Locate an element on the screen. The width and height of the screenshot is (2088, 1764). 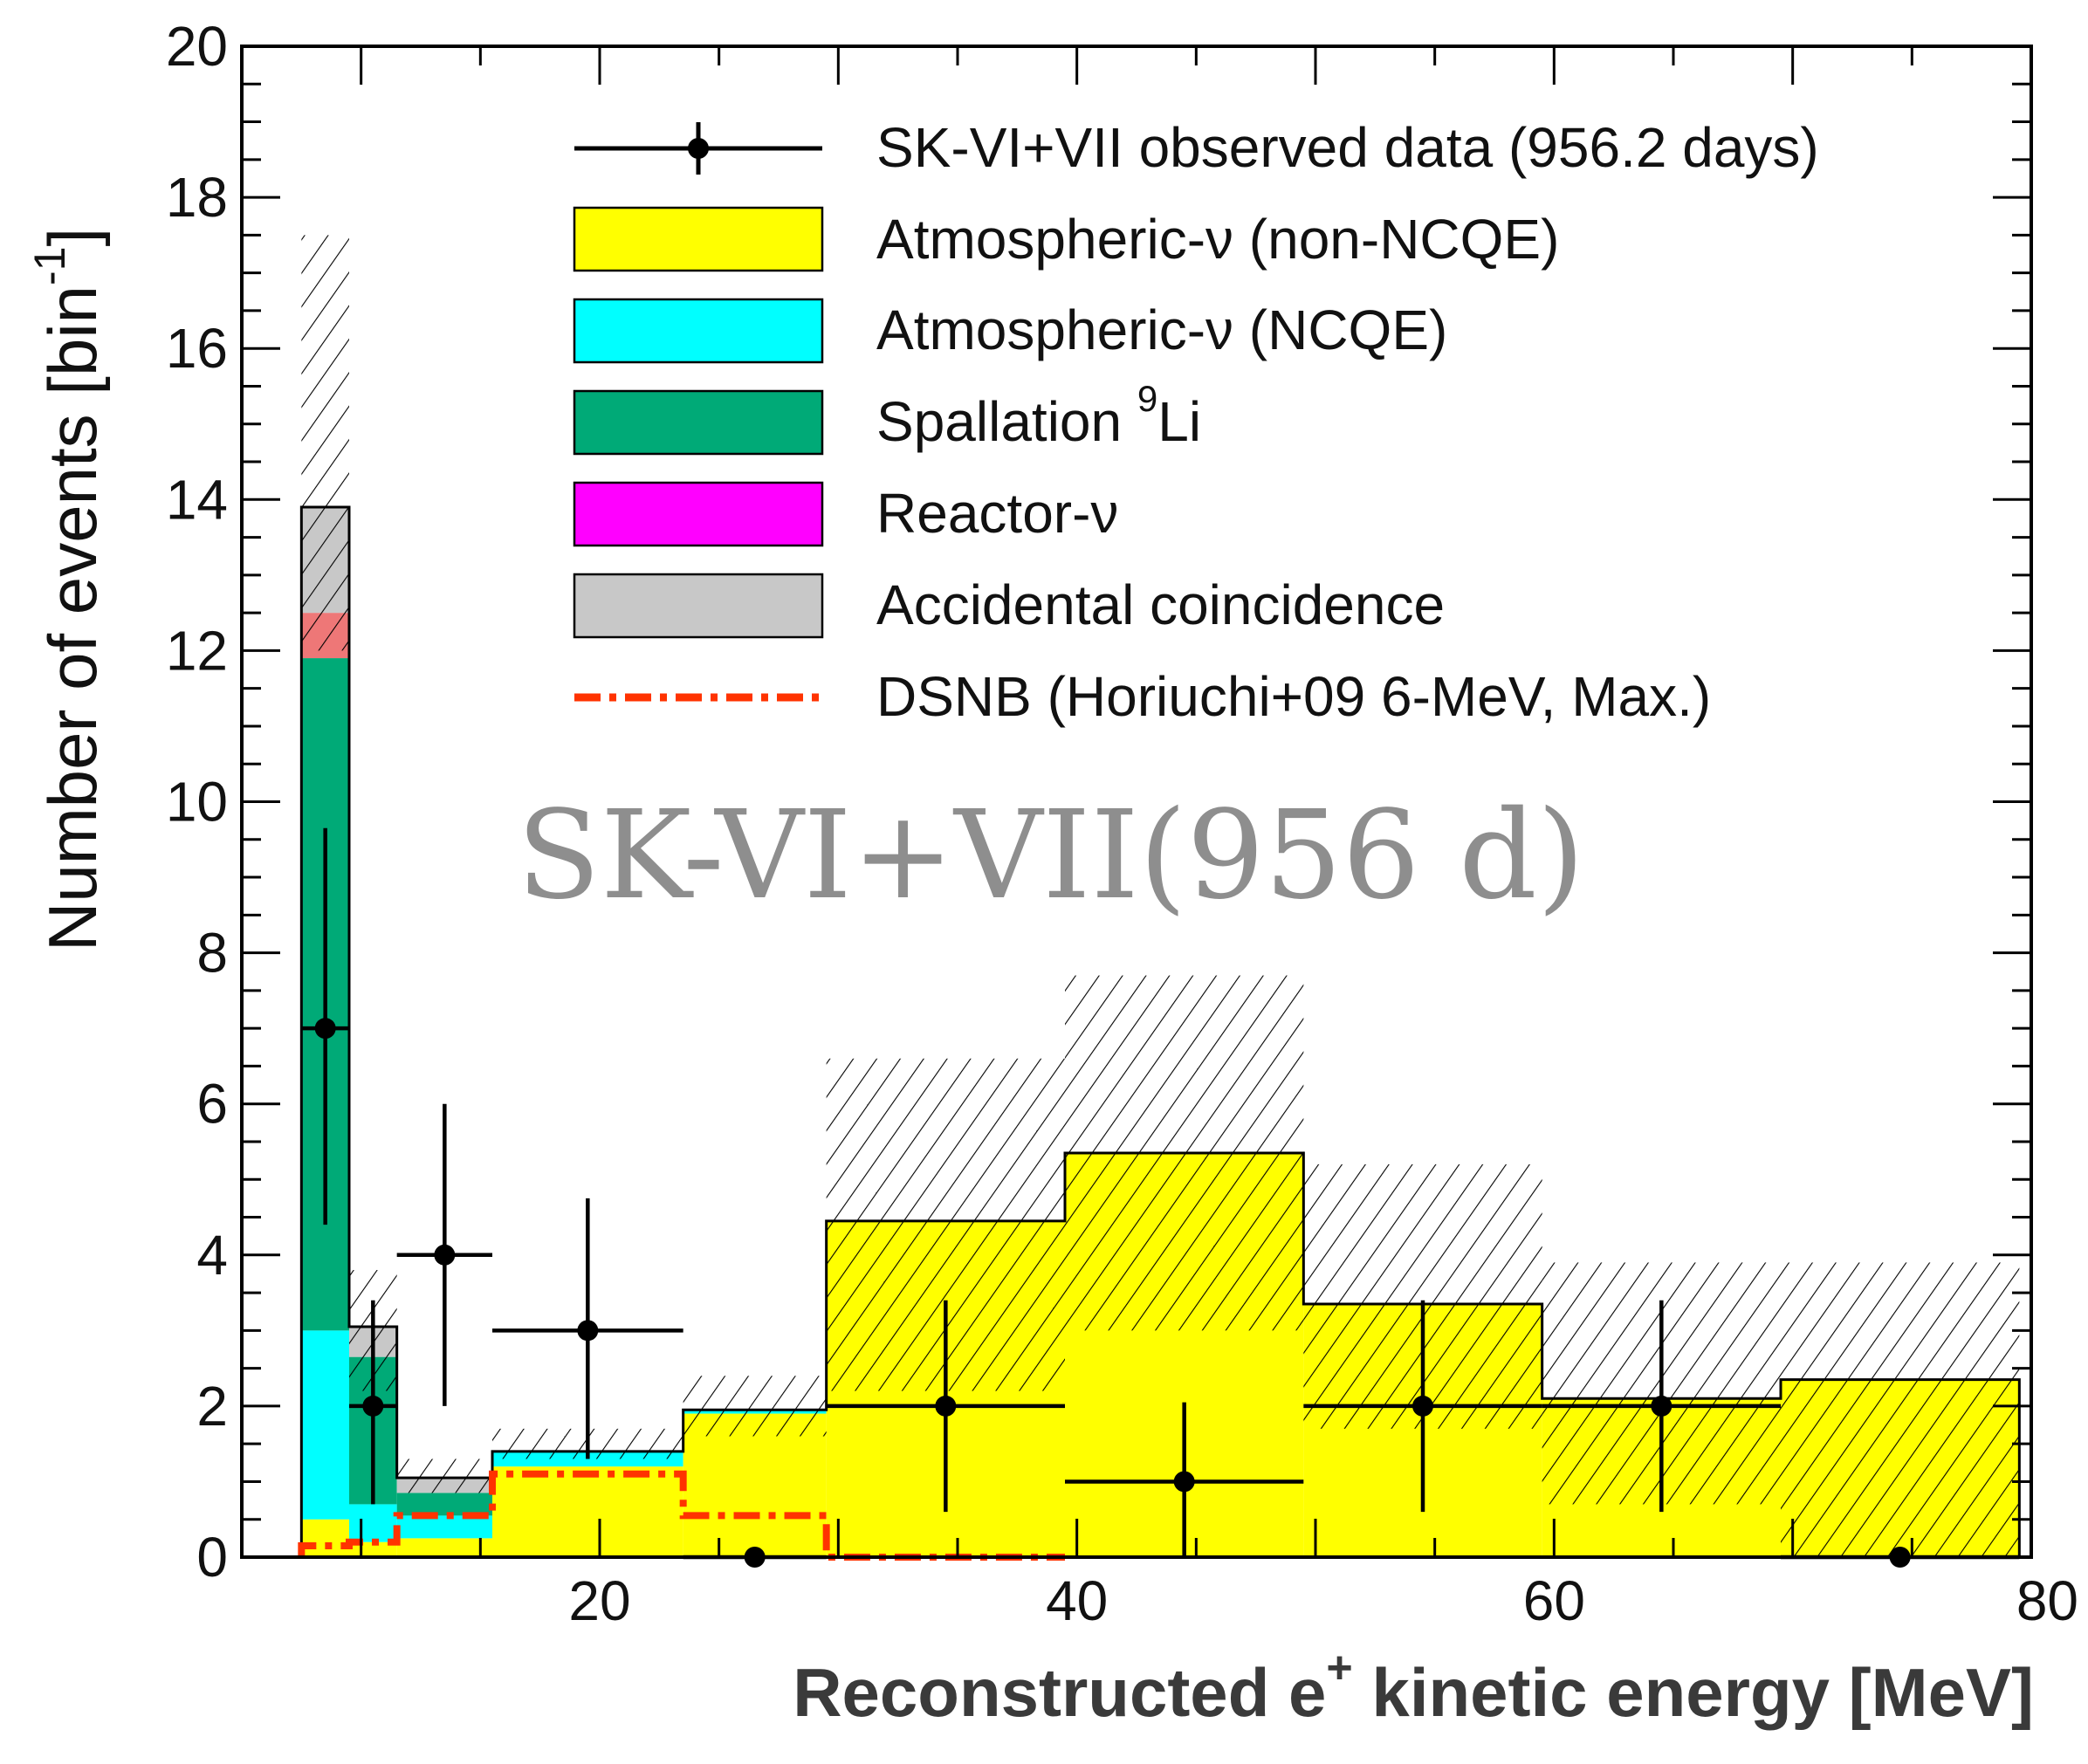
legend-swatch-spallation is located at coordinates (698, 422).